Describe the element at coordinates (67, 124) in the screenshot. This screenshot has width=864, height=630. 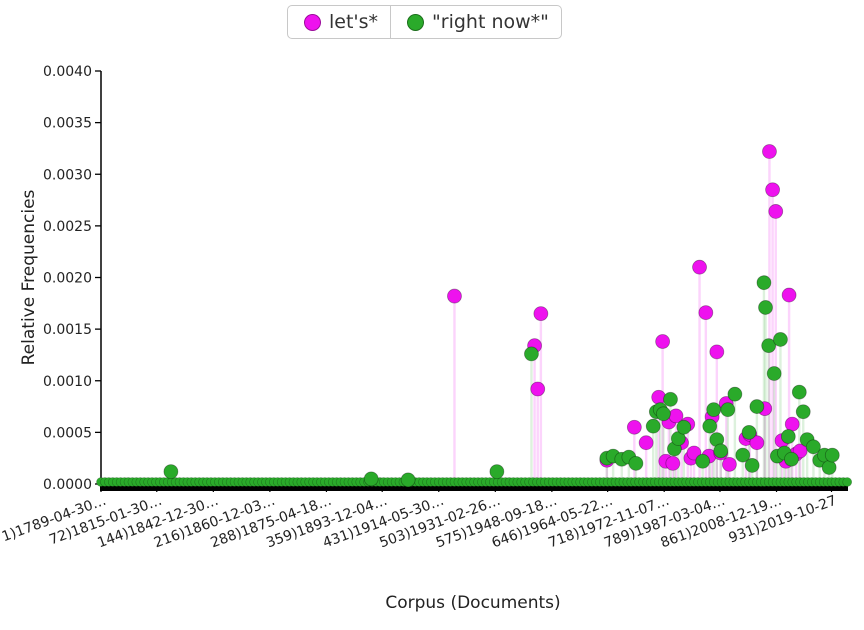
I see `y-tick-label: 0.0035` at that location.